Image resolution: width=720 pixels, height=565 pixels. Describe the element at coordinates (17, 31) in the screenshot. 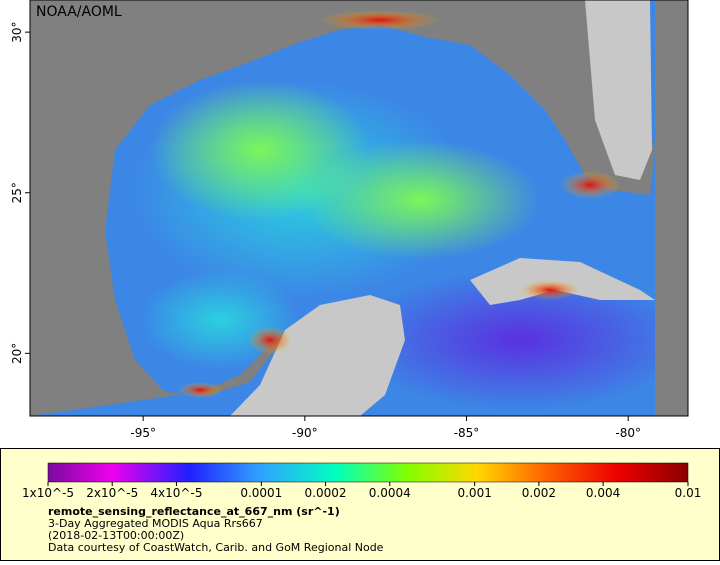

I see `y-tick-label: 30°` at that location.